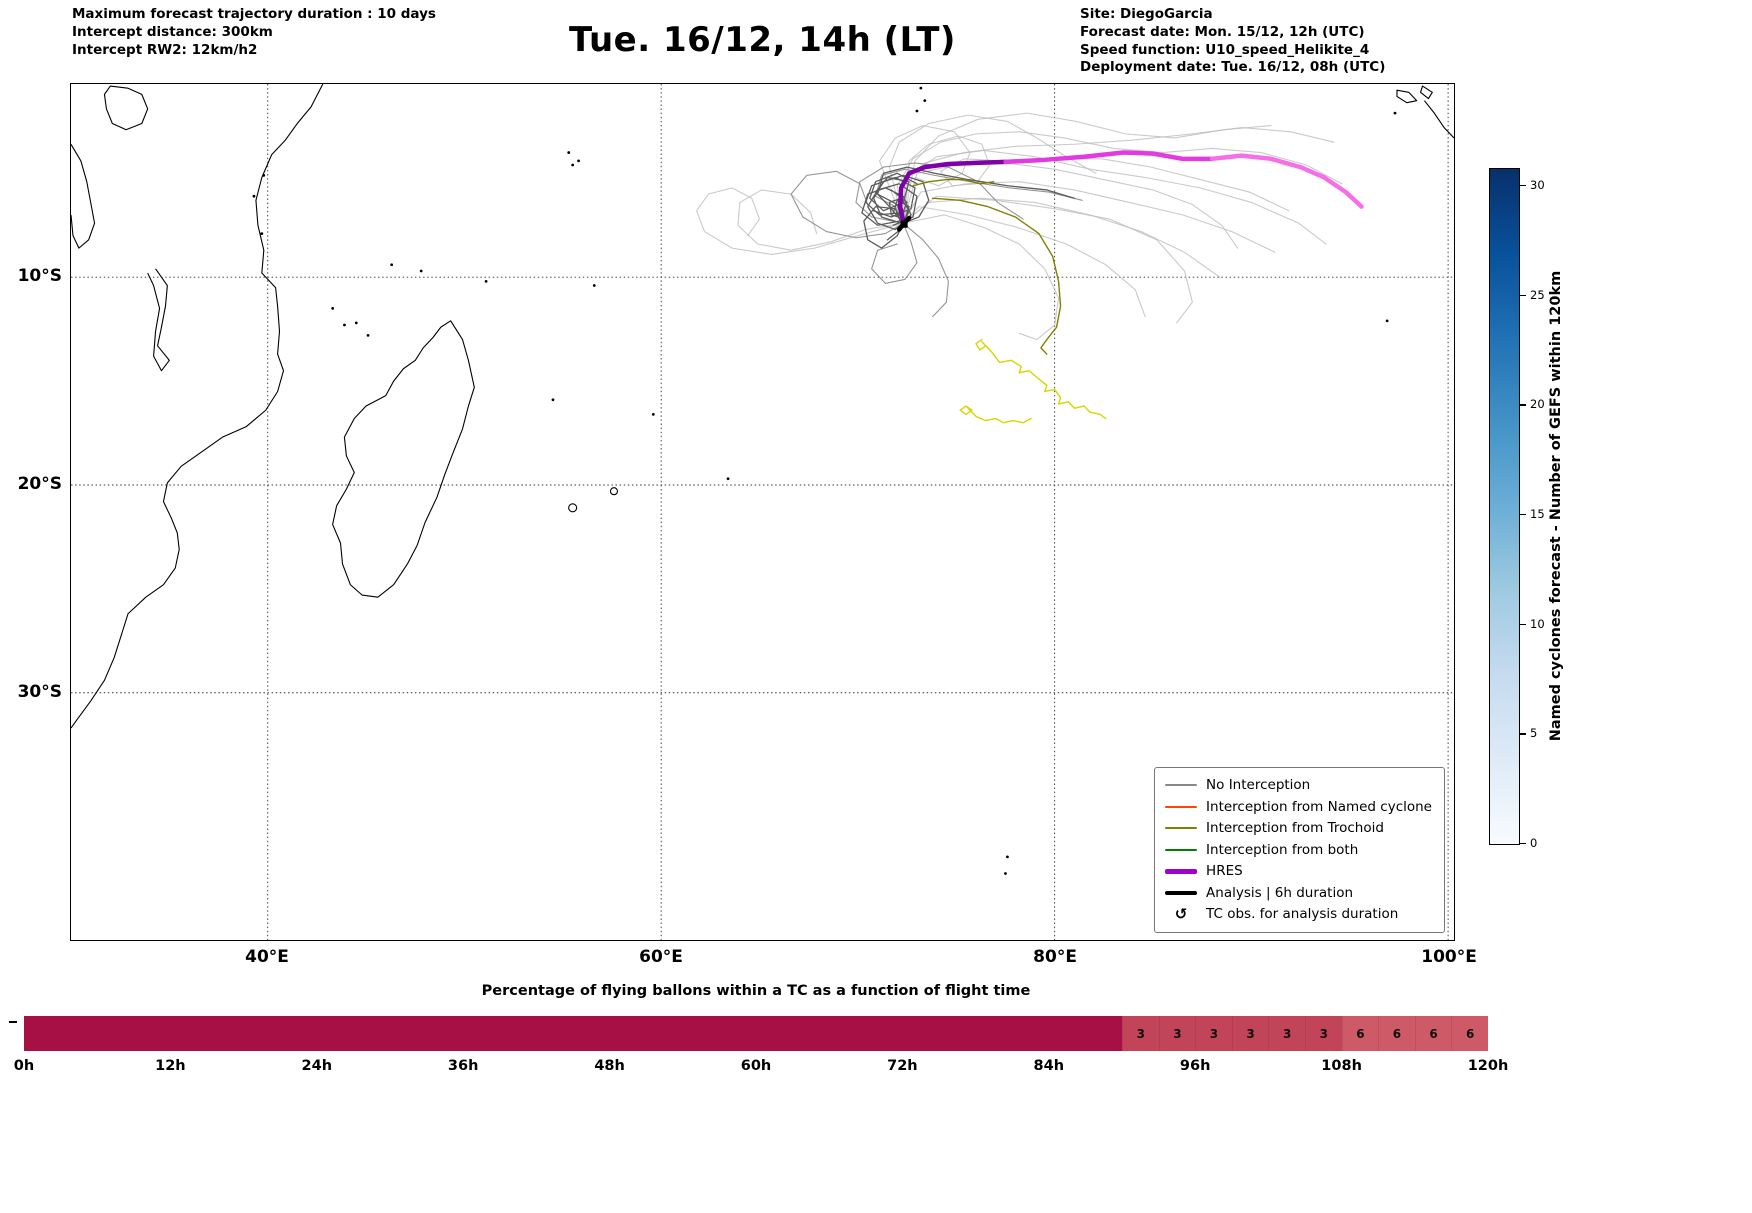  What do you see at coordinates (661, 957) in the screenshot?
I see `x-axis-tick-label: 60°E` at bounding box center [661, 957].